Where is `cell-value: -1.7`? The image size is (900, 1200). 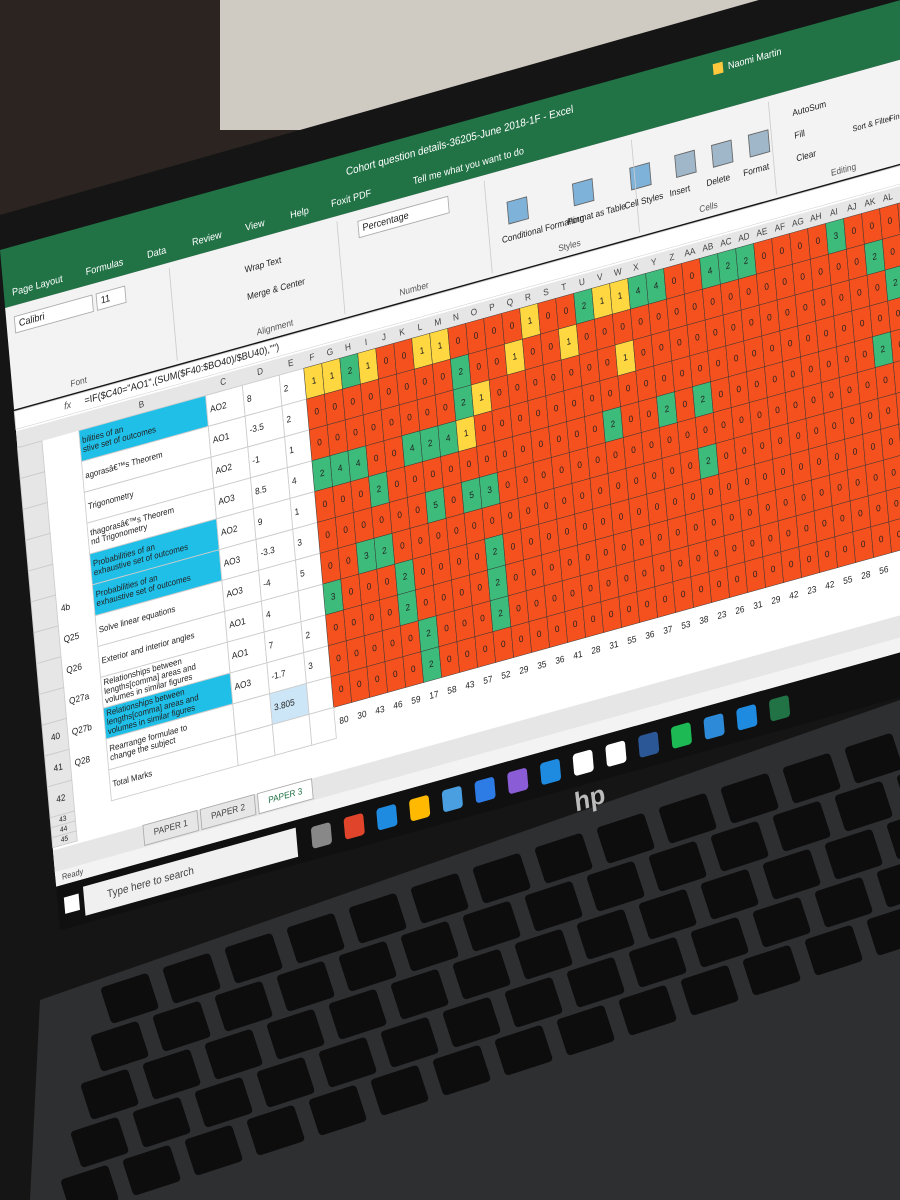 cell-value: -1.7 is located at coordinates (278, 675).